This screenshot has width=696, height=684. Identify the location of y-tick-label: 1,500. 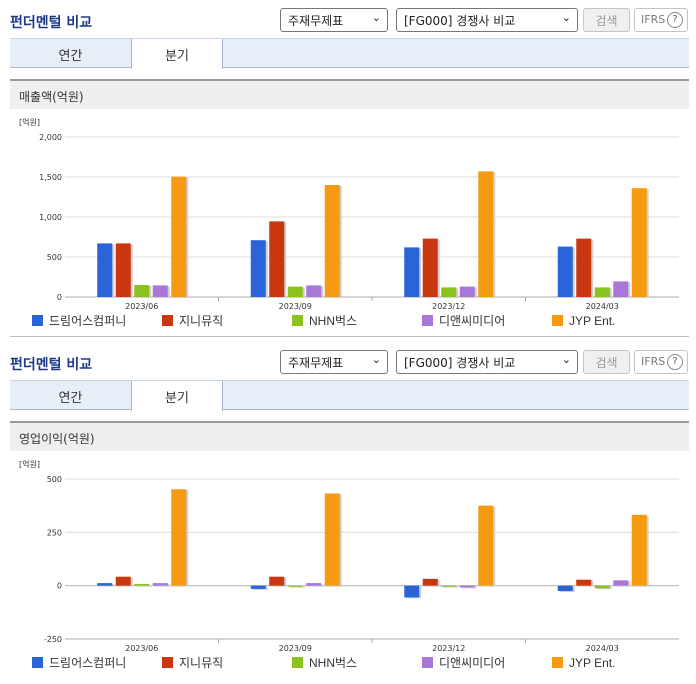
(50, 177).